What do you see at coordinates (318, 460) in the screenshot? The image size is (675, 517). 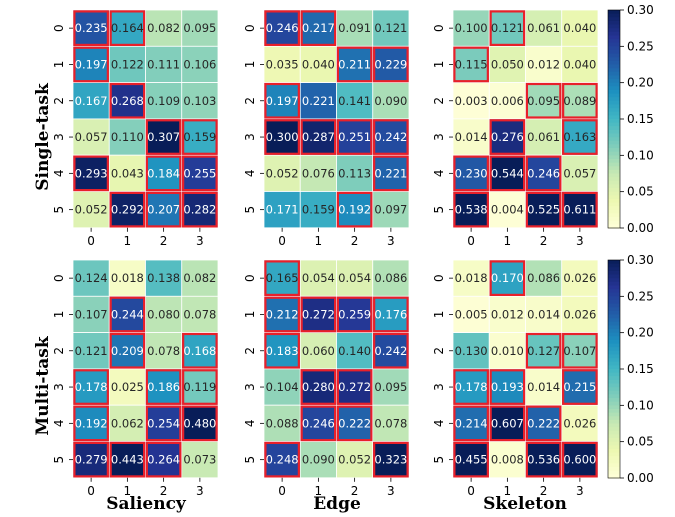 I see `cell-value-label: 0.090` at bounding box center [318, 460].